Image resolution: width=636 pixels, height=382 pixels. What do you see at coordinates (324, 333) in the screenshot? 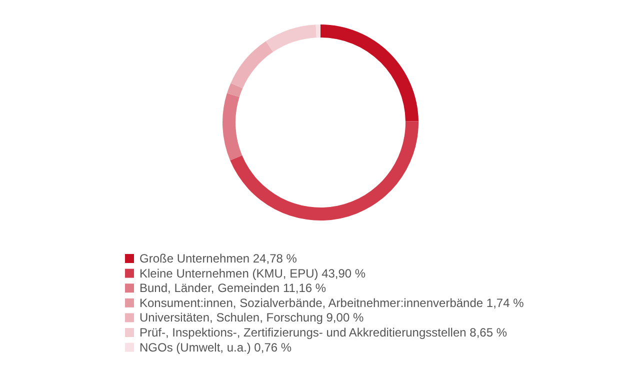
I see `legend-label: Prüf-, Inspektions-, Zertifizierungs- und Akkreditierungsstellen 8,65 %` at bounding box center [324, 333].